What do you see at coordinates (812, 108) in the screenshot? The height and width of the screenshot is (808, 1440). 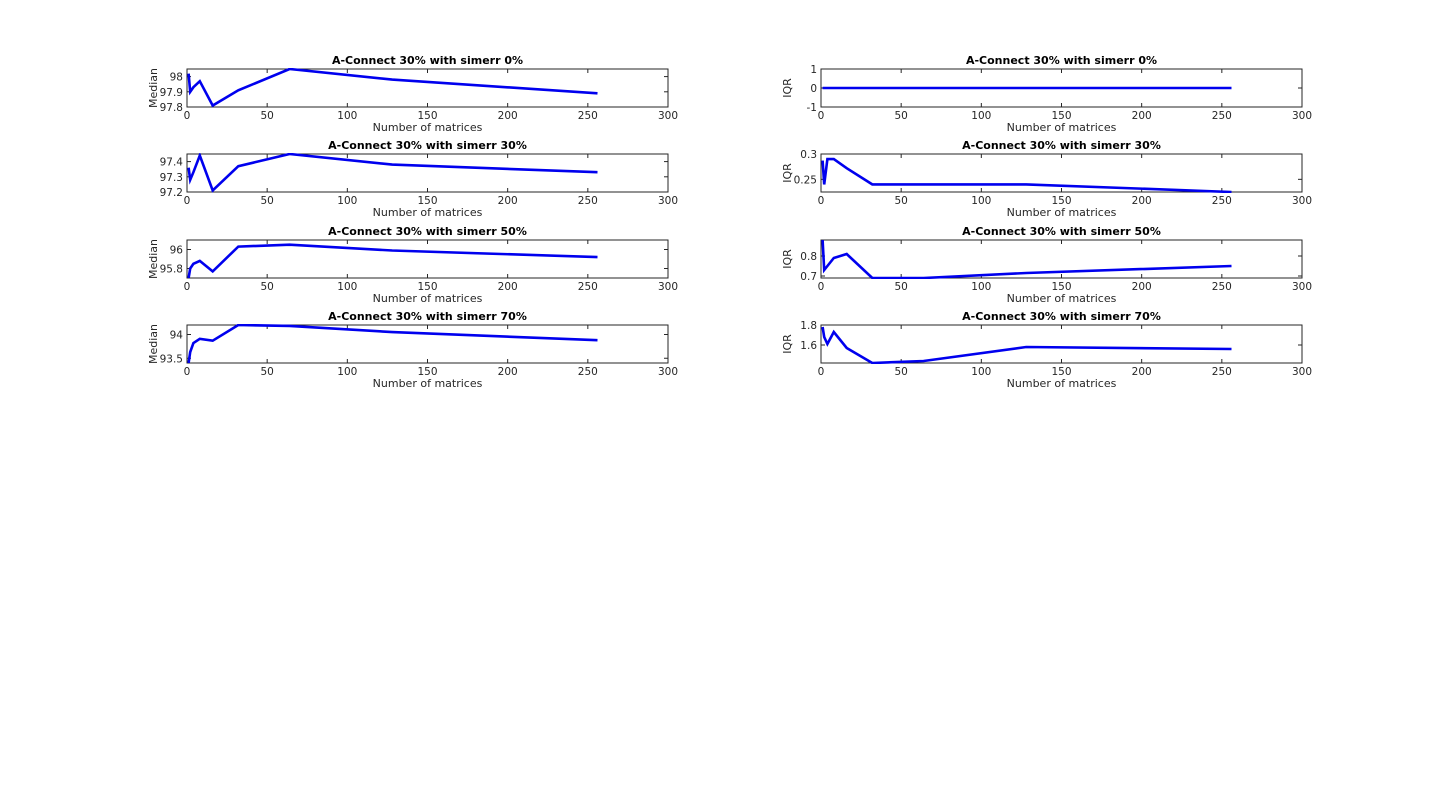 I see `y-tick-label: -1` at bounding box center [812, 108].